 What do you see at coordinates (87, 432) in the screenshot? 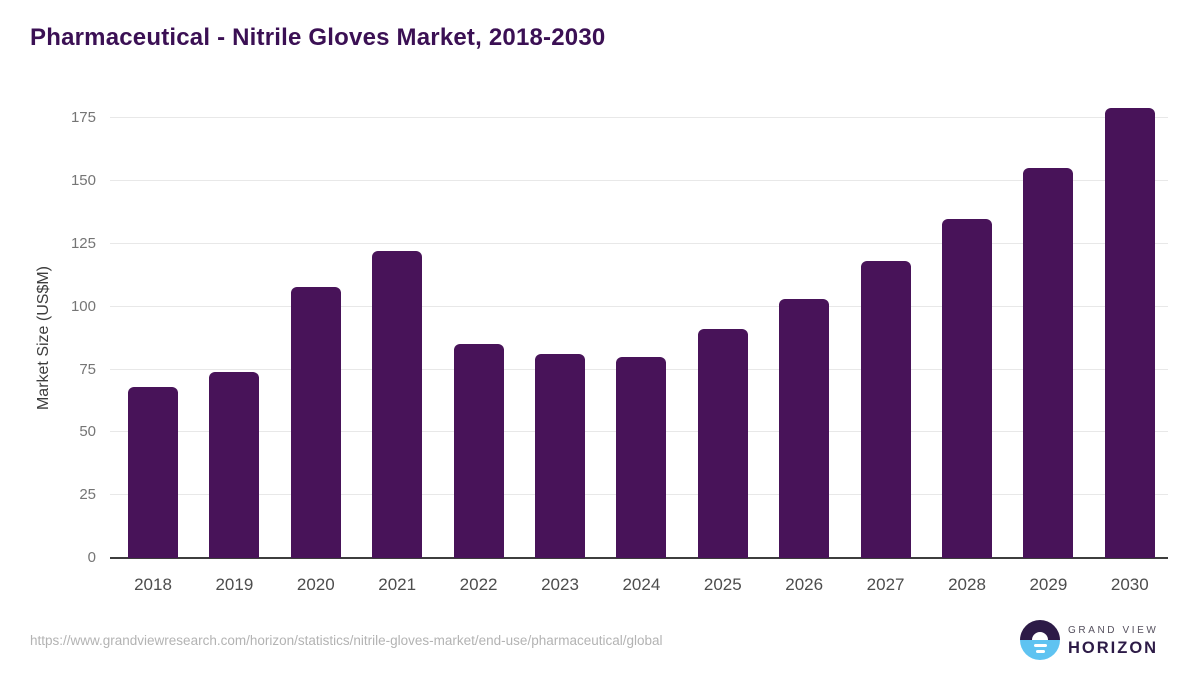
I see `y-tick-label-50: 50` at bounding box center [87, 432].